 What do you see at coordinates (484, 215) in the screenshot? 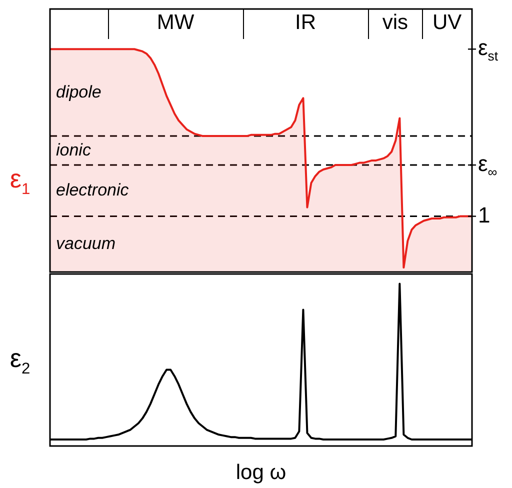
I see `text: 1` at bounding box center [484, 215].